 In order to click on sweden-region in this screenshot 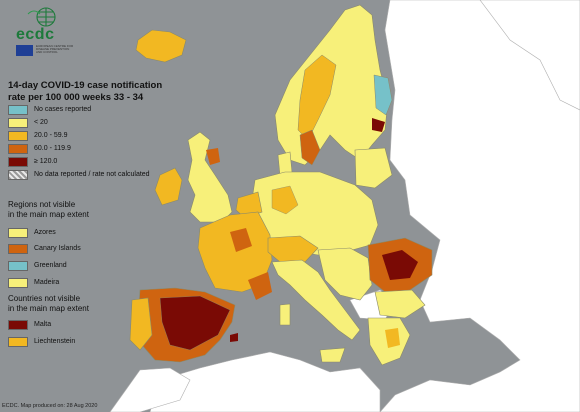, I will do `click(317, 97)`.